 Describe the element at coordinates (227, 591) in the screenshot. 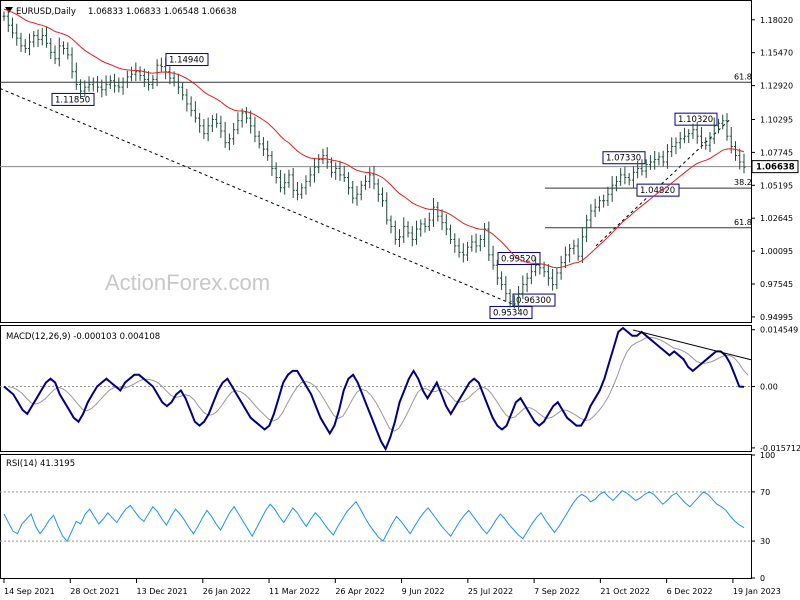

I see `time-tick-label: 26 Jan 2022` at that location.